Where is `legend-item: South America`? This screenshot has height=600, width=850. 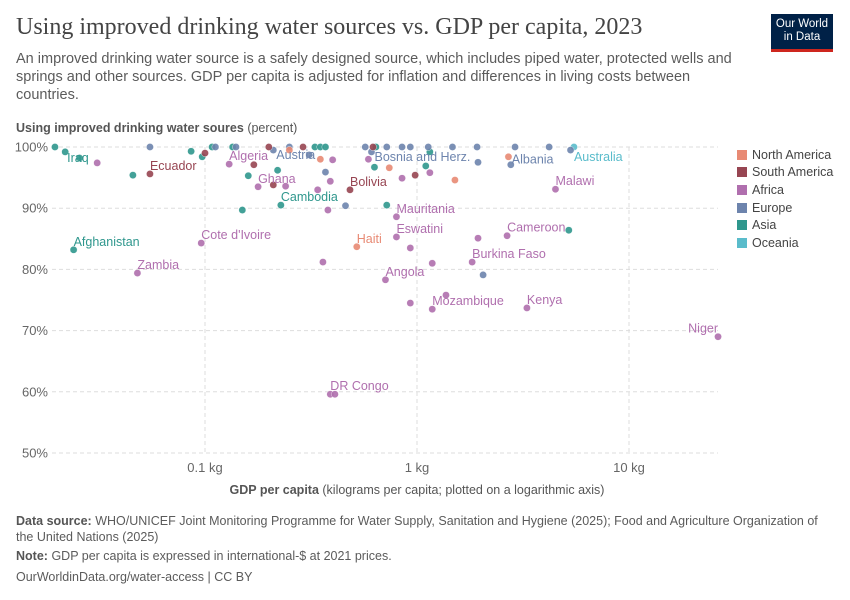 legend-item: South America is located at coordinates (785, 173).